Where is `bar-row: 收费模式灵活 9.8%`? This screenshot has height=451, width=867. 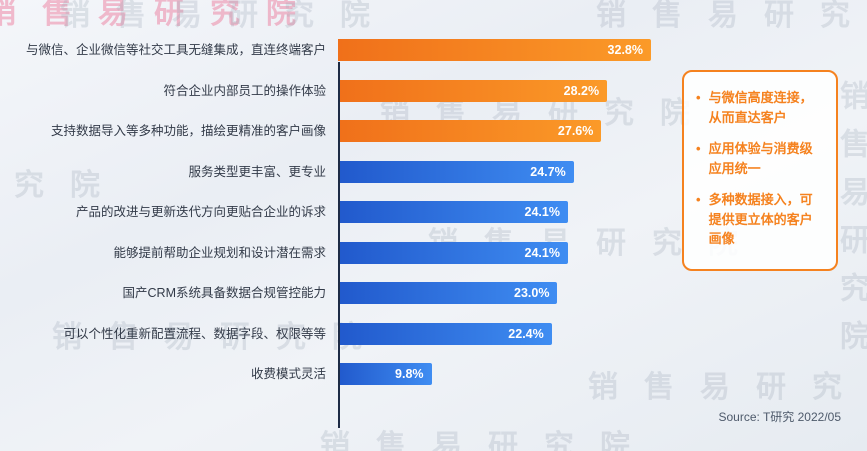
bar-row: 收费模式灵活 9.8% is located at coordinates (336, 374).